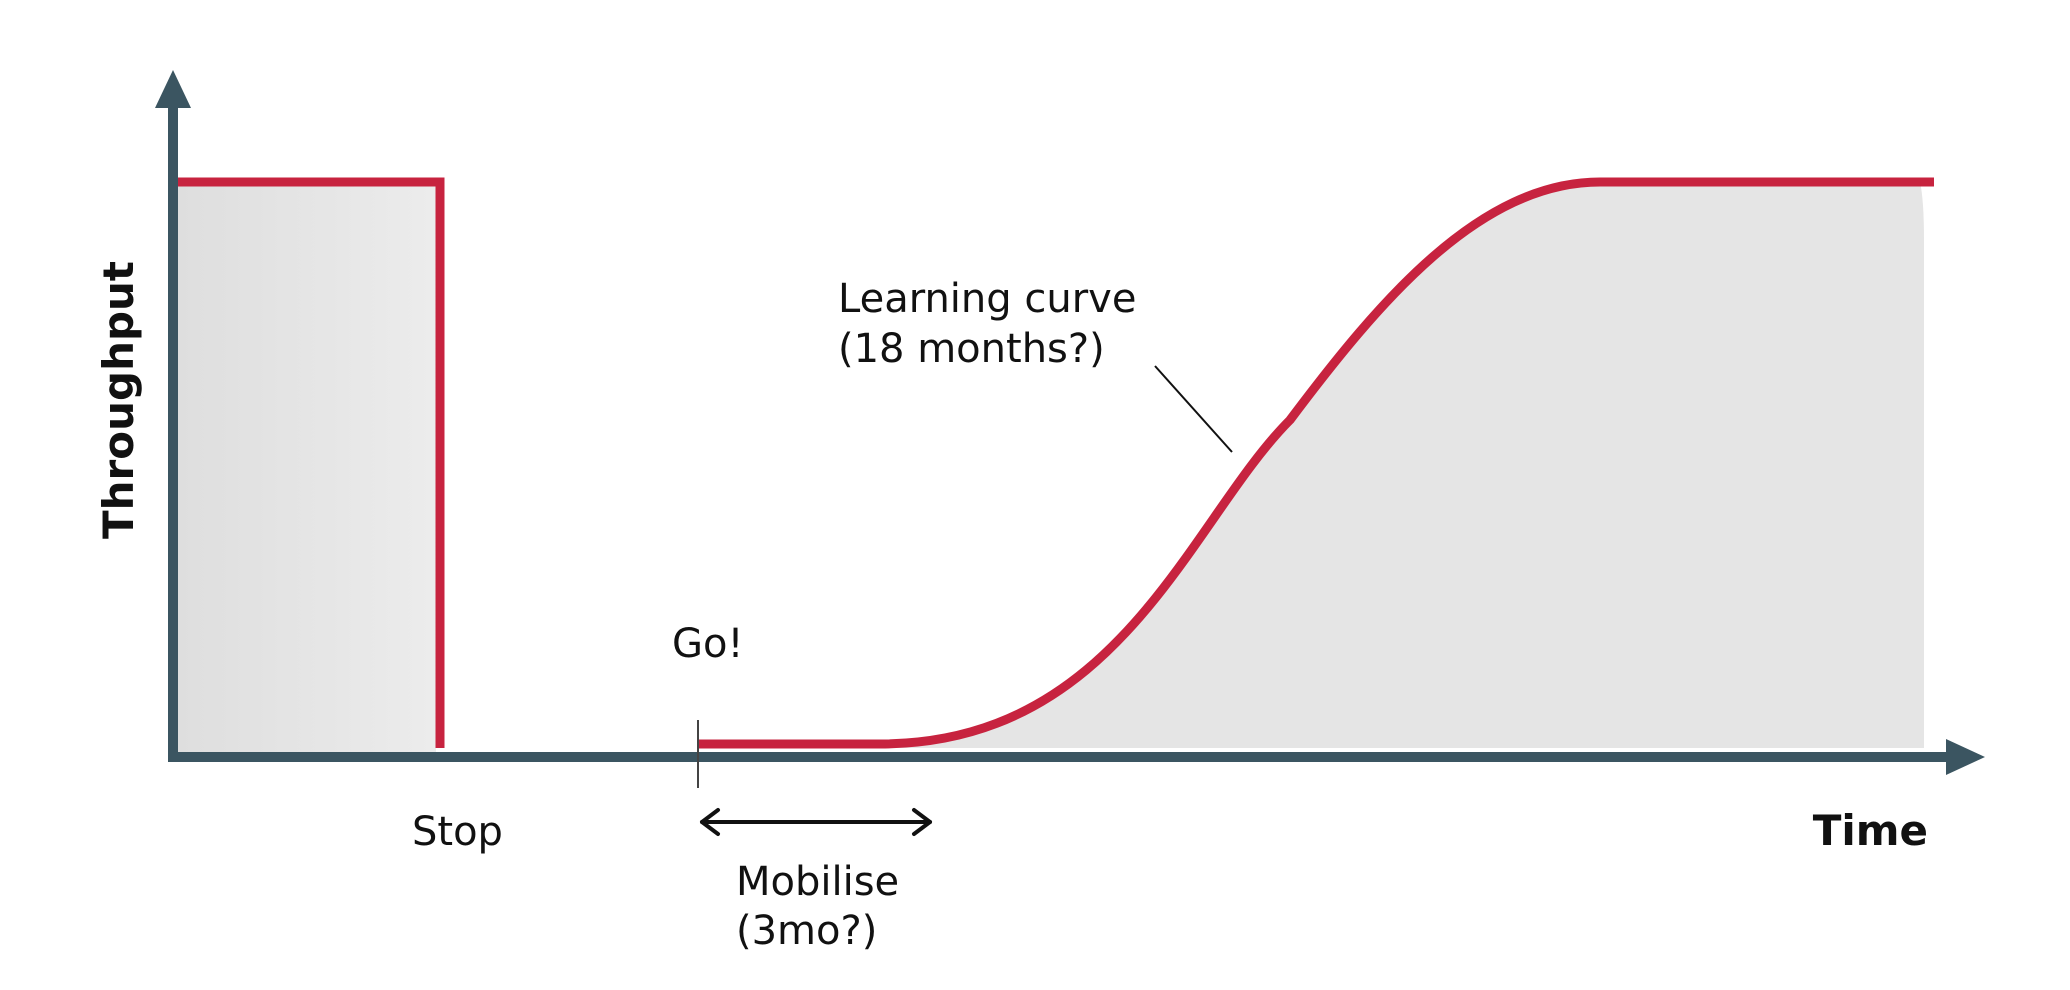  Describe the element at coordinates (1193, 409) in the screenshot. I see `learning-curve-leader-line` at that location.